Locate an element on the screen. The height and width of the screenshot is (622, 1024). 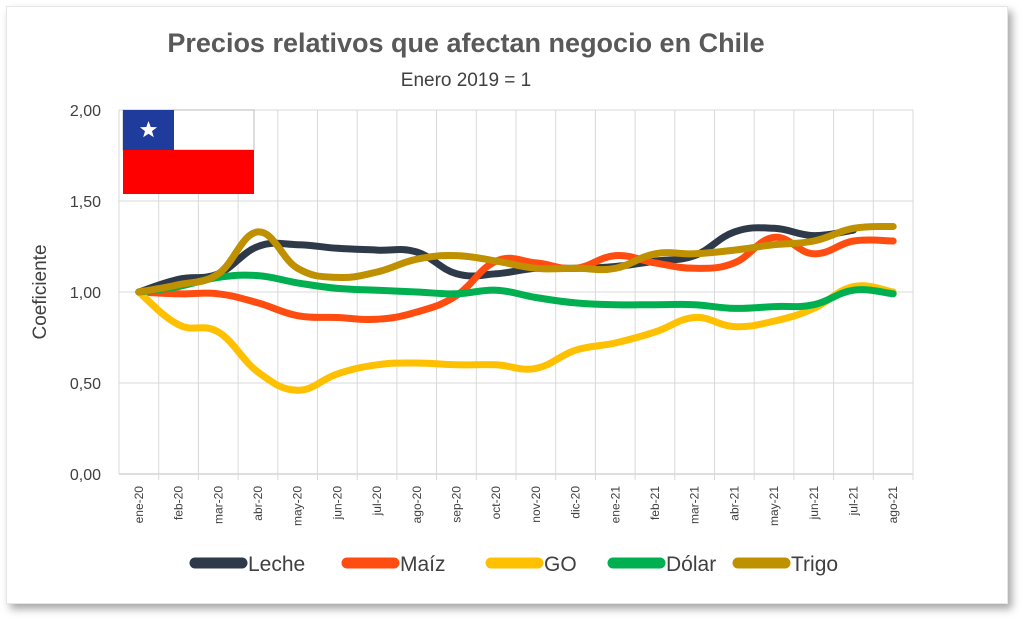
series-line-trigo is located at coordinates (516, 259).